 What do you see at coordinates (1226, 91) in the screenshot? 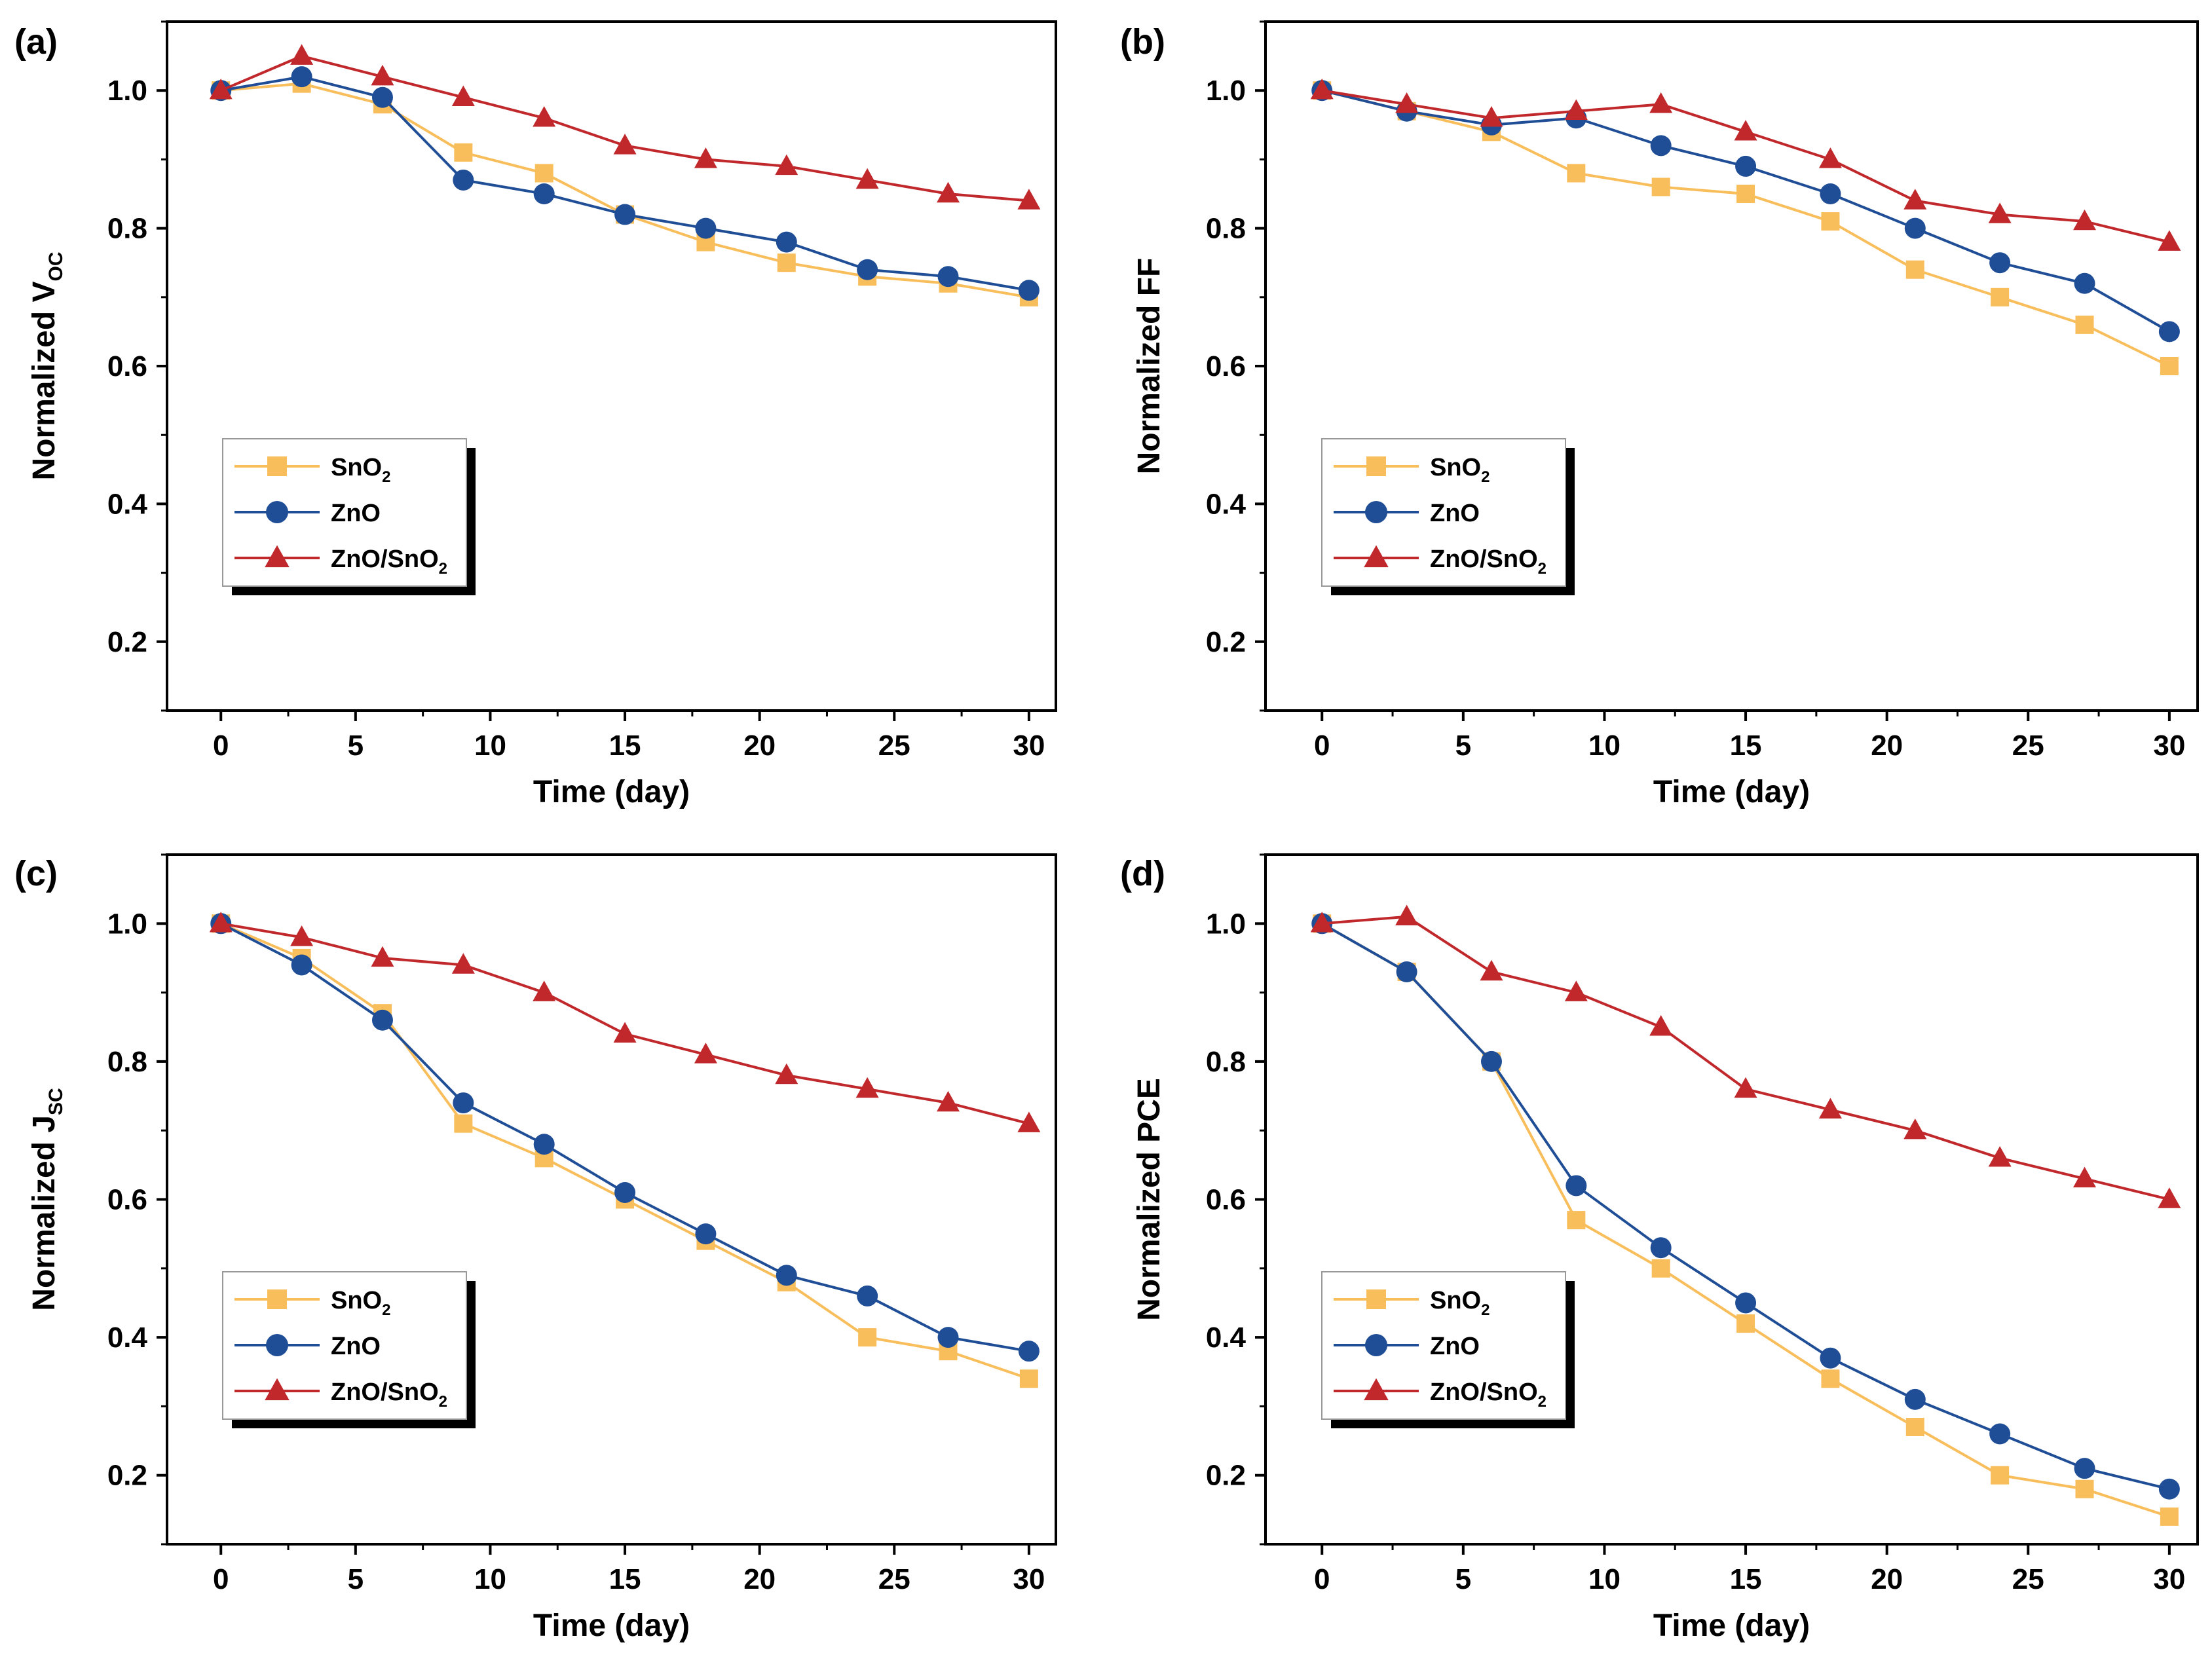
I see `y-tick-label: 1.0` at bounding box center [1226, 91].